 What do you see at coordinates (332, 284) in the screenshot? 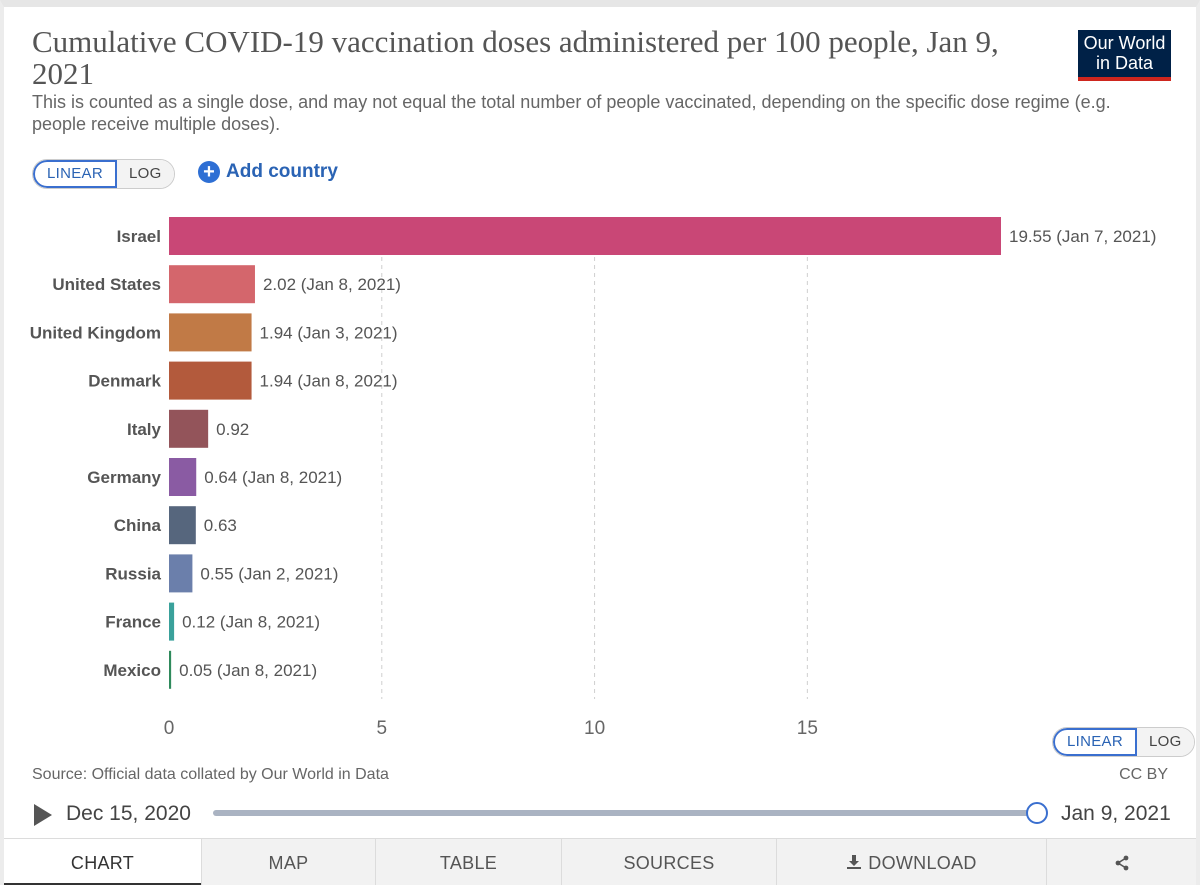
I see `value-label: 2.02 (Jan 8, 2021)` at bounding box center [332, 284].